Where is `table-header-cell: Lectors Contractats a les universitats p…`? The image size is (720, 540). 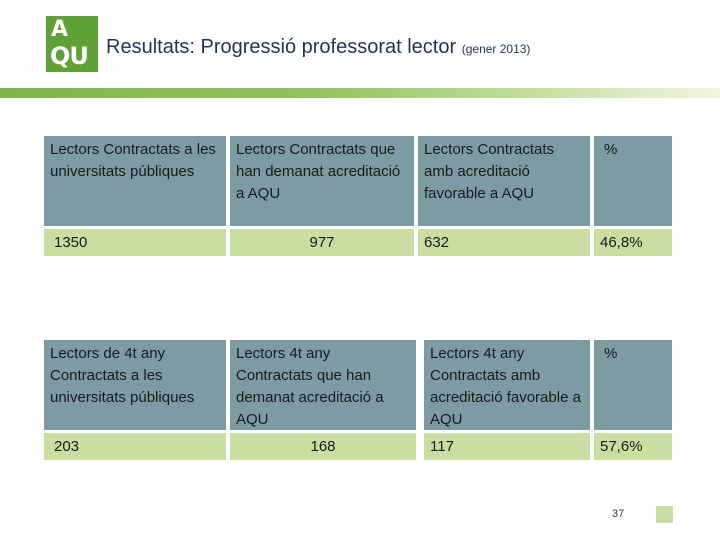
table-header-cell: Lectors Contractats a les universitats p… is located at coordinates (135, 181).